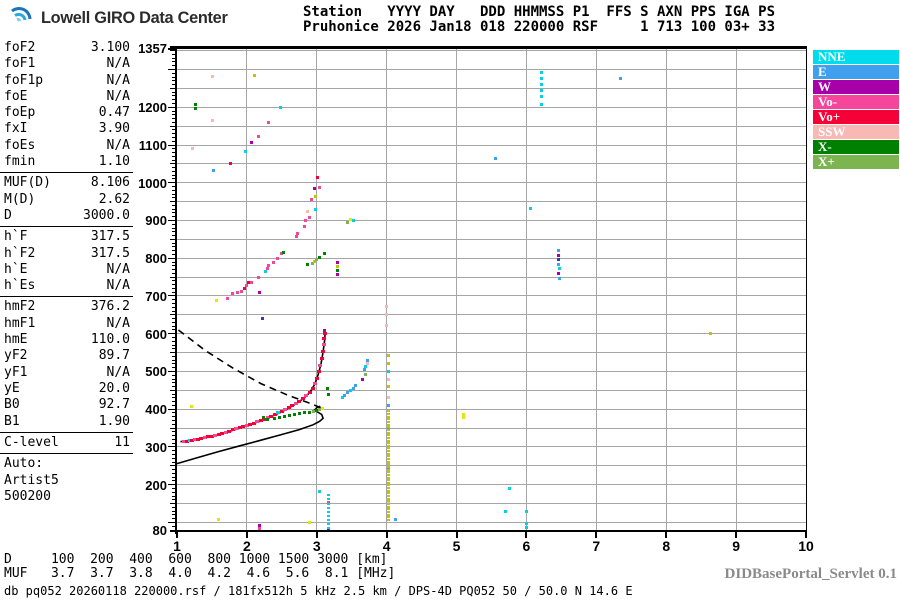 The width and height of the screenshot is (900, 600). I want to click on legend-item-vominus: Vo-, so click(856, 102).